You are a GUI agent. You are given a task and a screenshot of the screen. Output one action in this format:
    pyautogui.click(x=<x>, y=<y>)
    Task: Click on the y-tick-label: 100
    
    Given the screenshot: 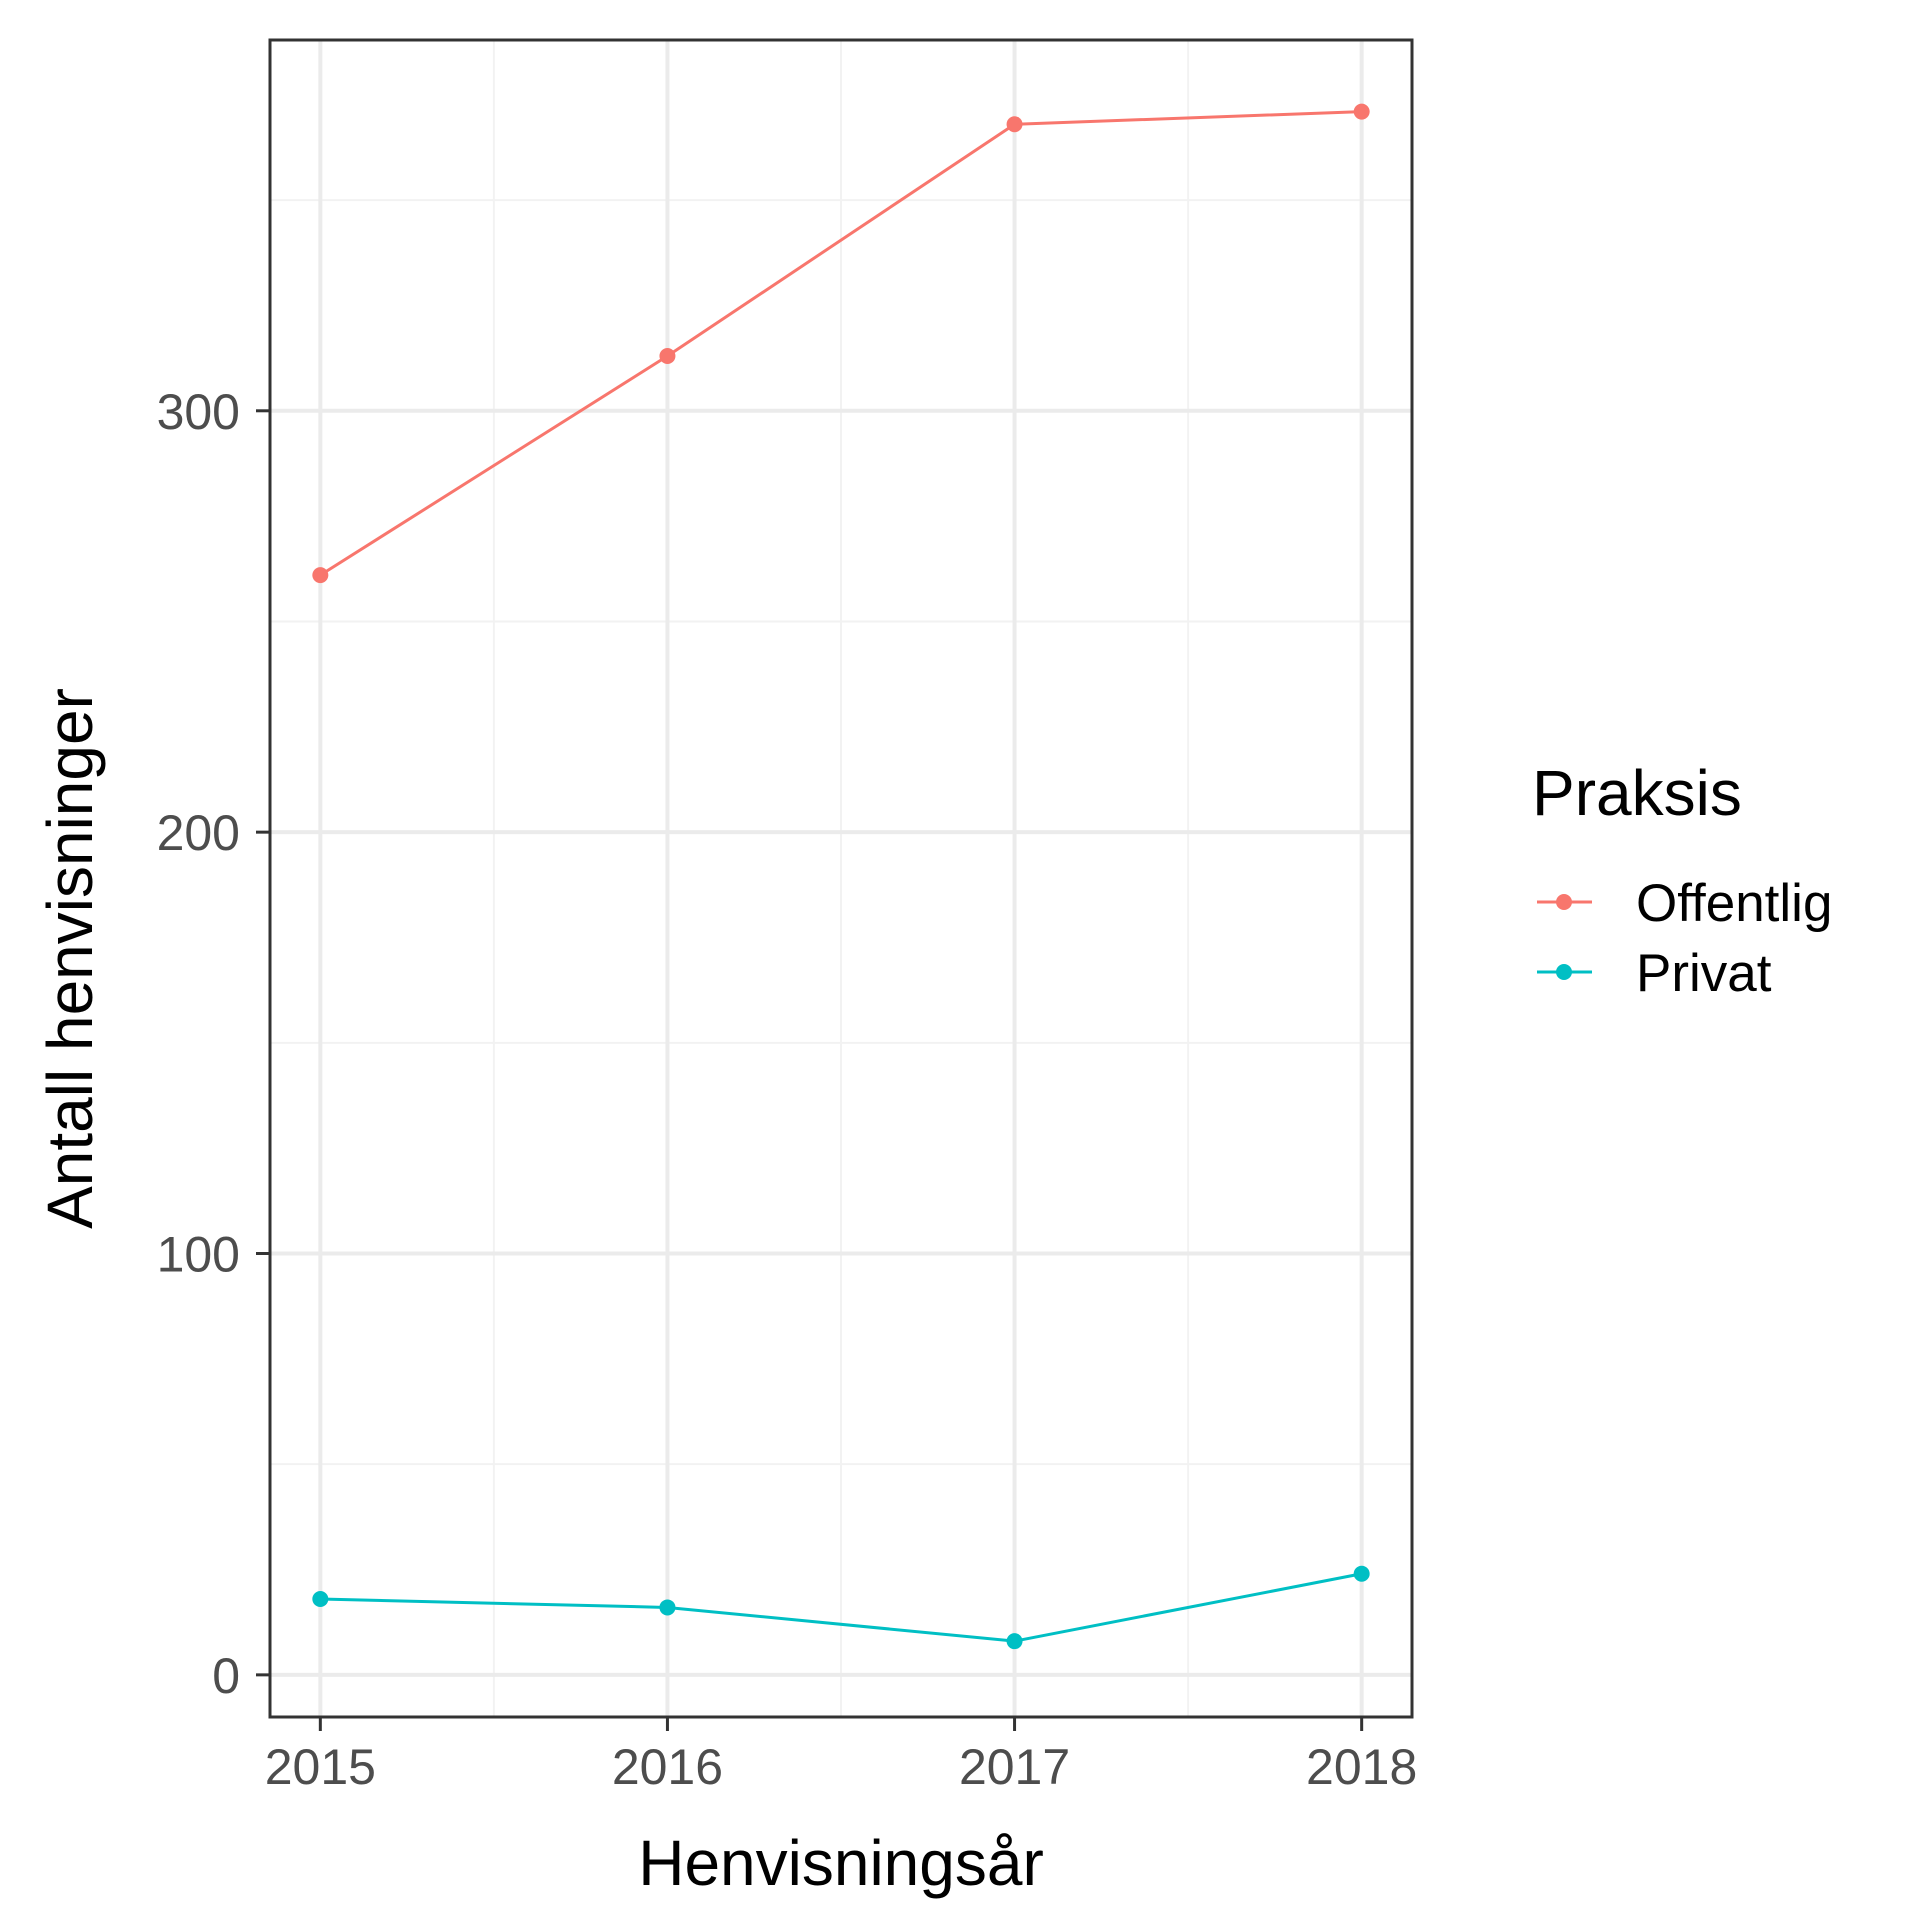 What is the action you would take?
    pyautogui.click(x=198, y=1255)
    